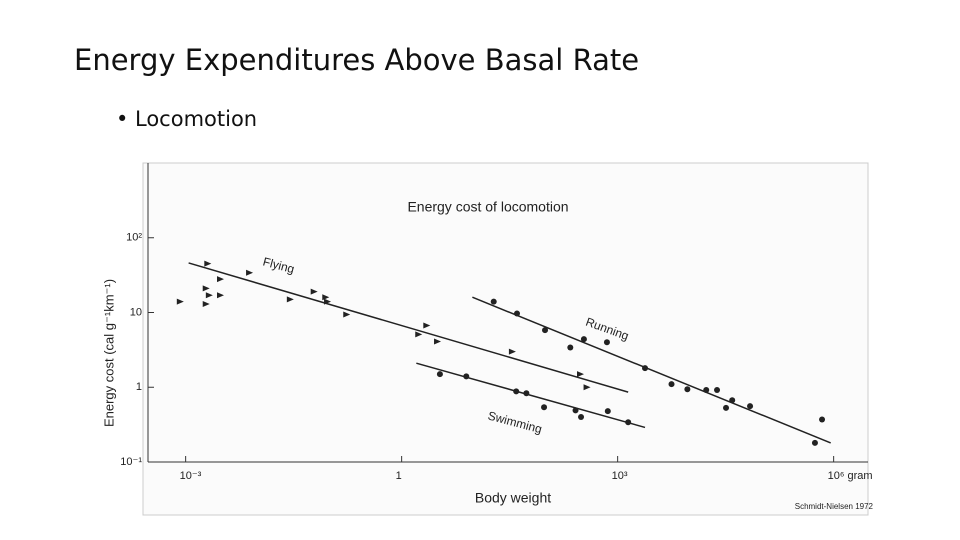 Image resolution: width=960 pixels, height=540 pixels. What do you see at coordinates (850, 476) in the screenshot?
I see `x-tick-label: 10⁶ gram` at bounding box center [850, 476].